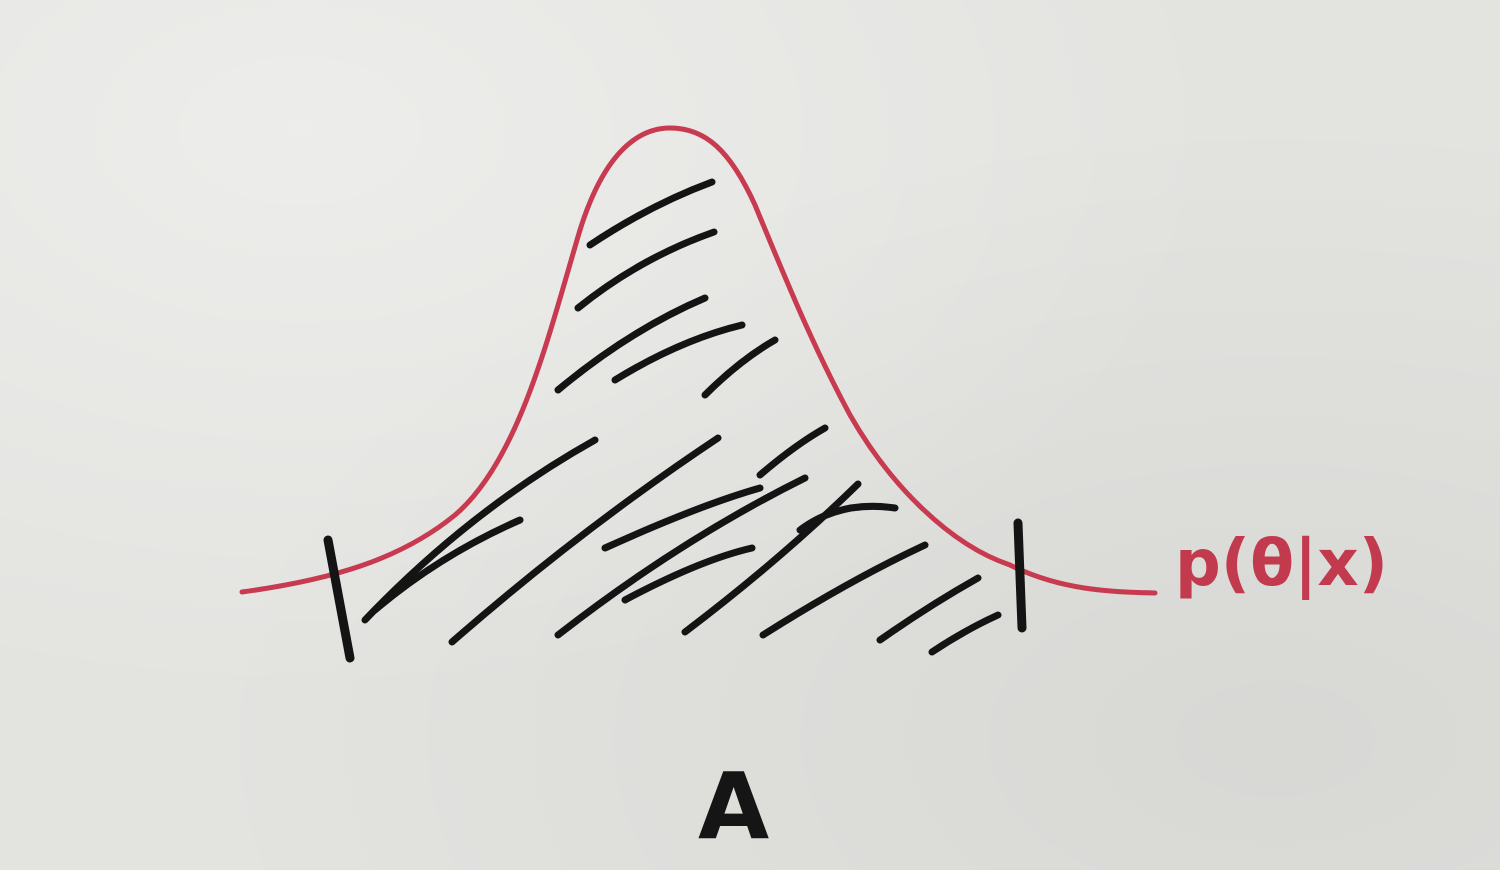 The height and width of the screenshot is (870, 1500). What do you see at coordinates (1281, 564) in the screenshot?
I see `posterior-label: p(θ|x)` at bounding box center [1281, 564].